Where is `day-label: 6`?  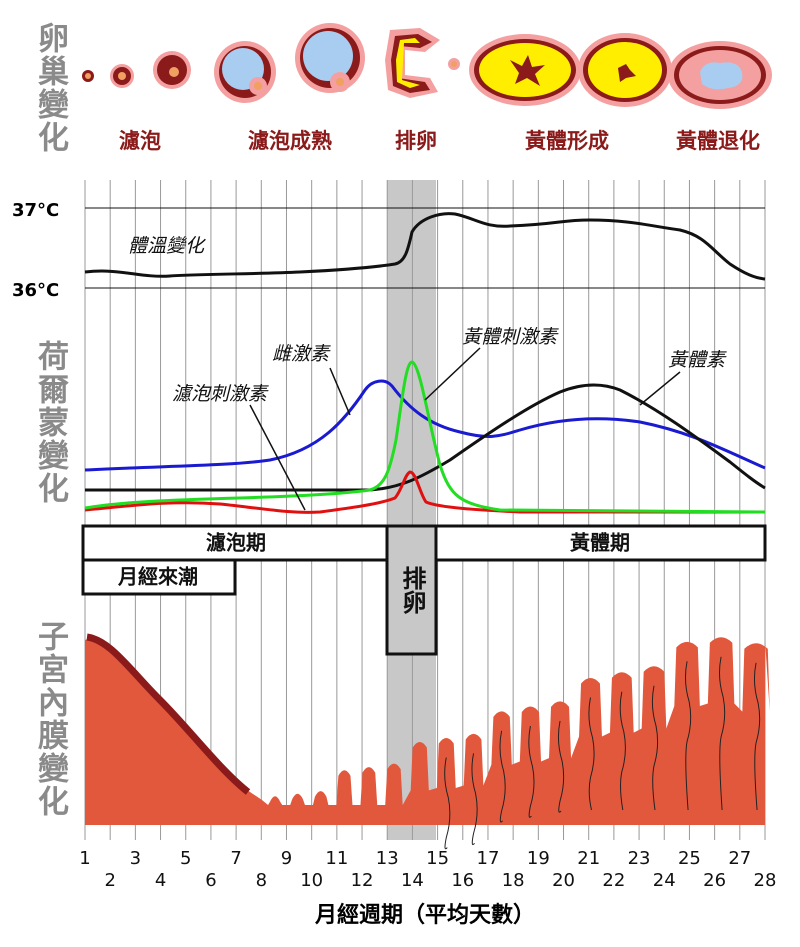 day-label: 6 is located at coordinates (210, 880).